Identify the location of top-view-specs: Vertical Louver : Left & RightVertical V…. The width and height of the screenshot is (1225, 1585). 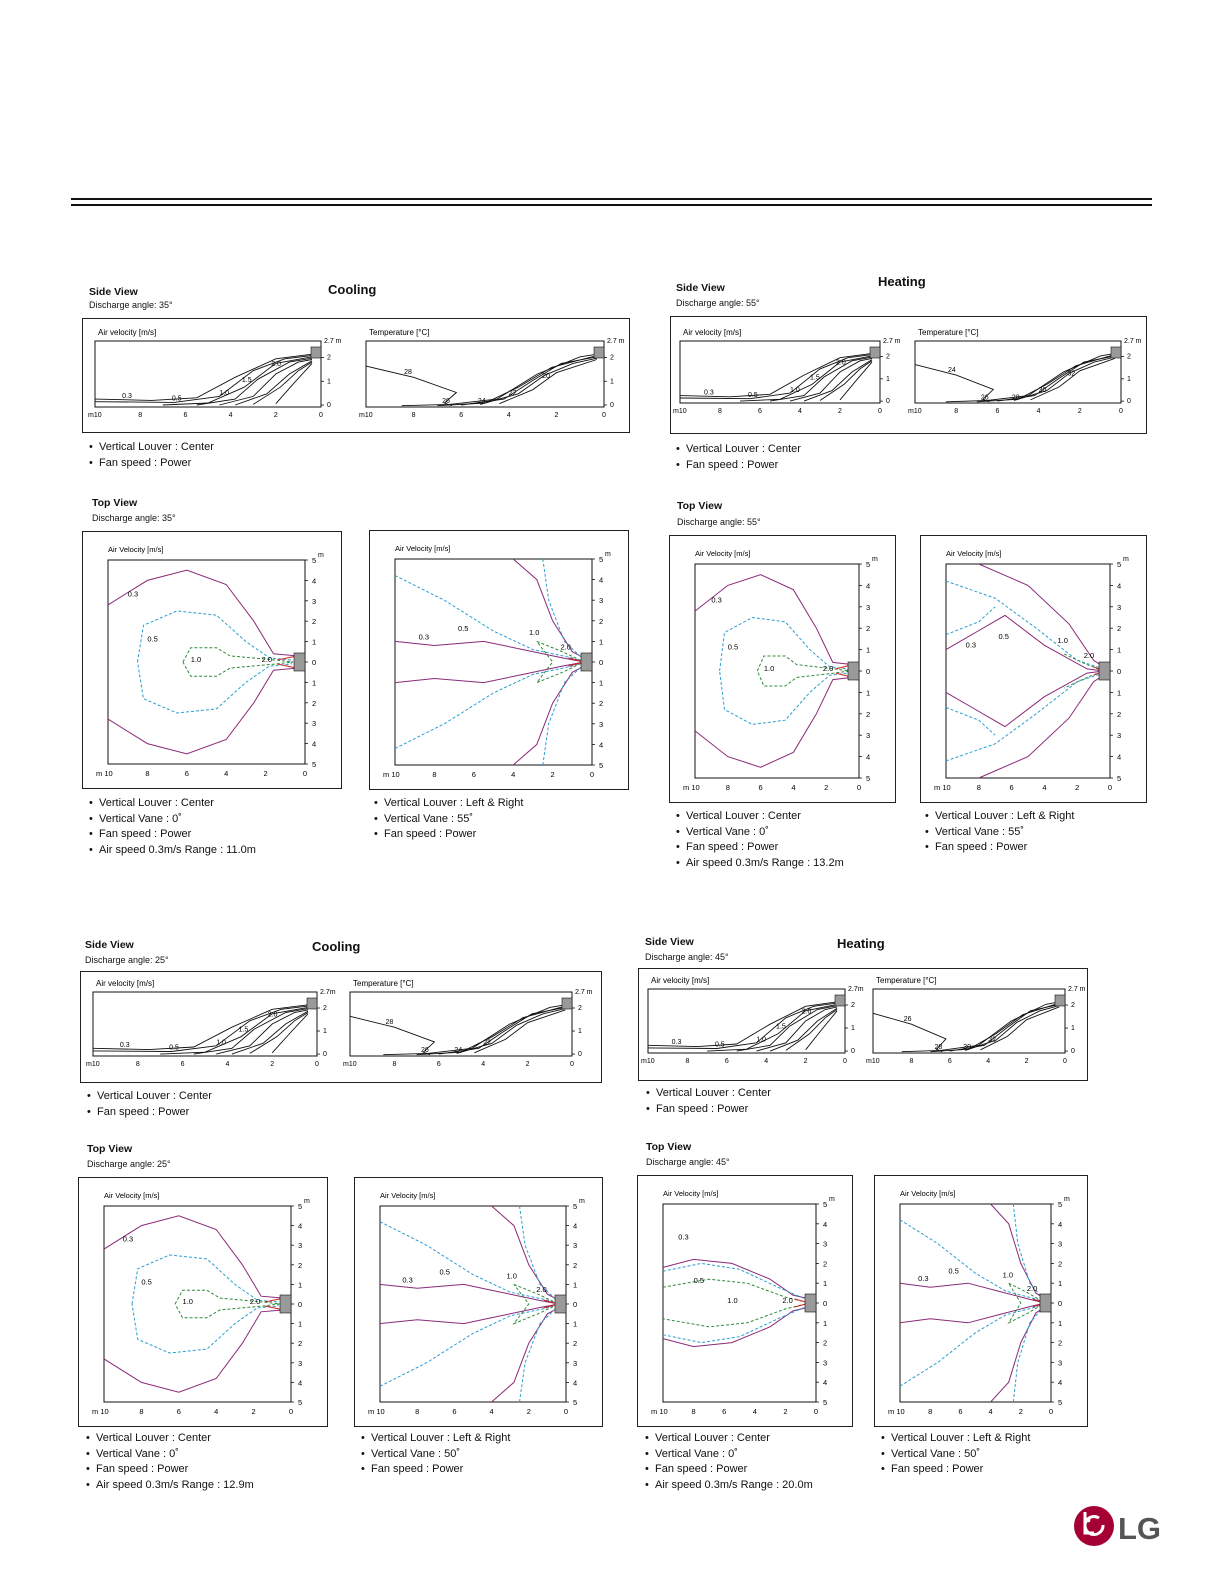
(999, 832).